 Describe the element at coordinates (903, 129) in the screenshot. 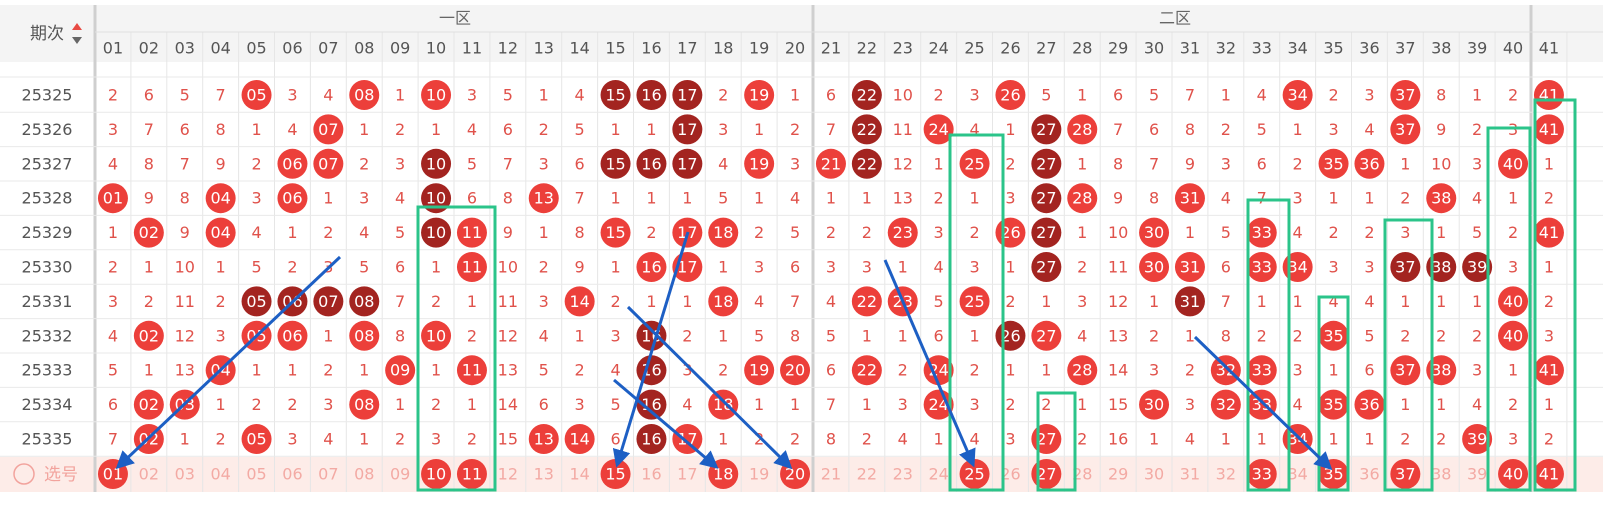

I see `cell-value: 11` at that location.